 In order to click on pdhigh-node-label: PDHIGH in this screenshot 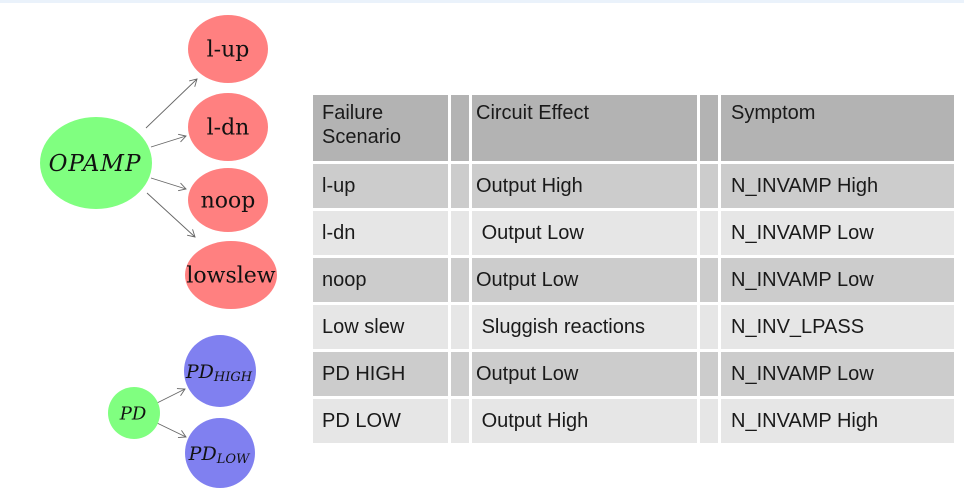, I will do `click(219, 373)`.